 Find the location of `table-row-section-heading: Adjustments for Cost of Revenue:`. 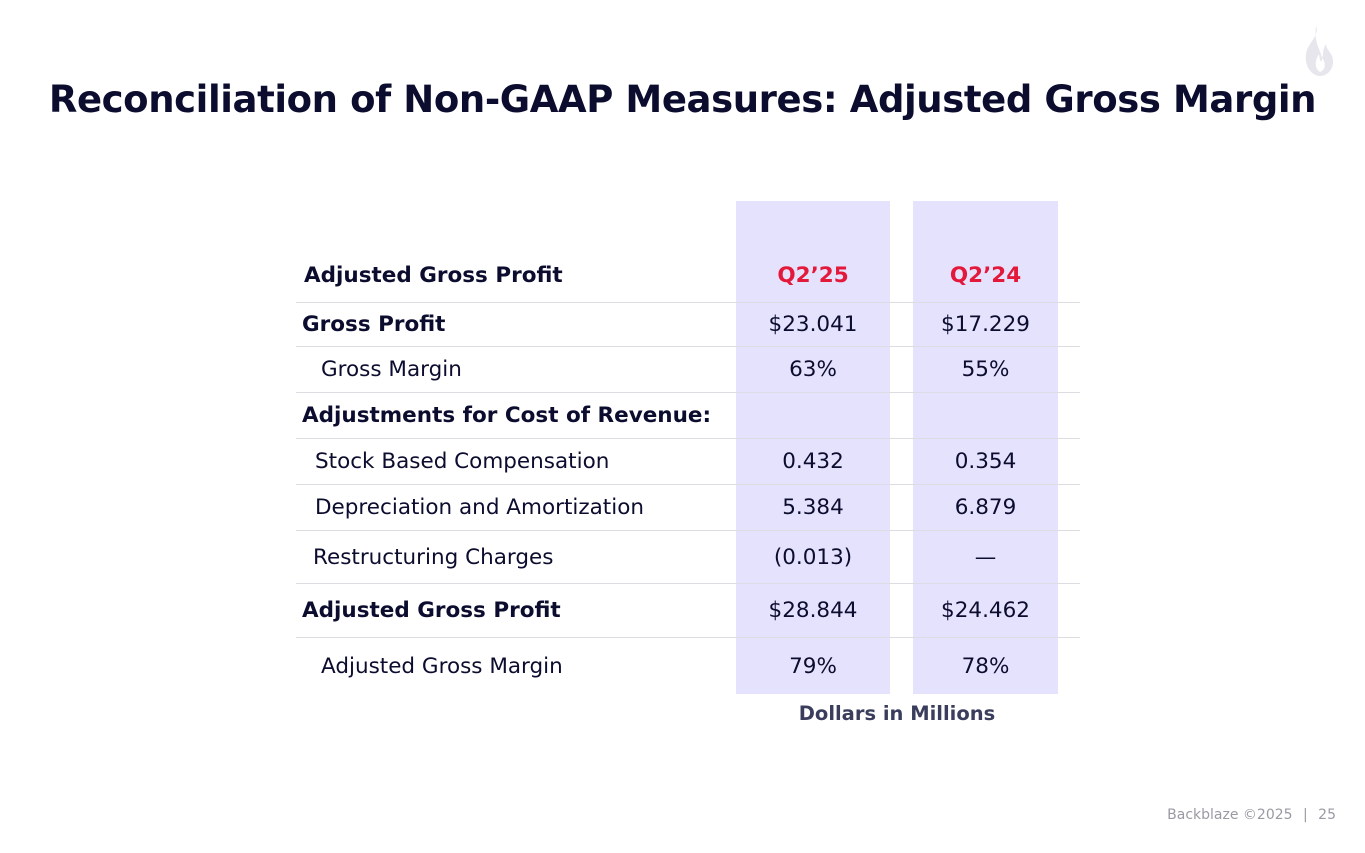

table-row-section-heading: Adjustments for Cost of Revenue: is located at coordinates (688, 416).